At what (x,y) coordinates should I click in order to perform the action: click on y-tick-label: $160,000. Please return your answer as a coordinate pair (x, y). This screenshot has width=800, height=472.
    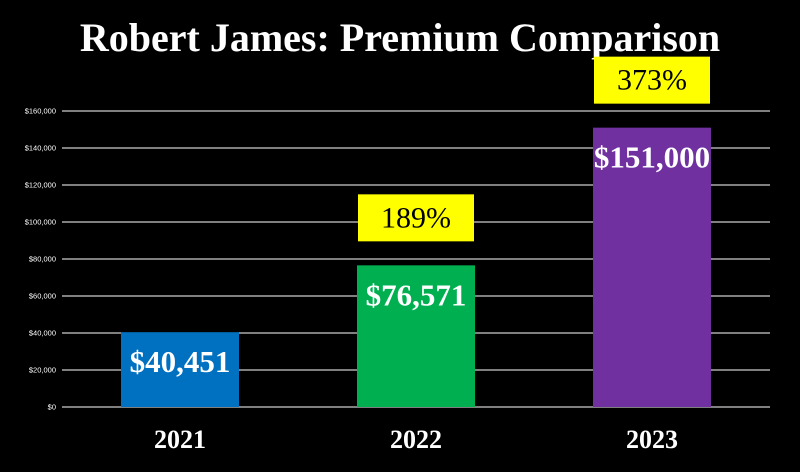
    Looking at the image, I should click on (40, 111).